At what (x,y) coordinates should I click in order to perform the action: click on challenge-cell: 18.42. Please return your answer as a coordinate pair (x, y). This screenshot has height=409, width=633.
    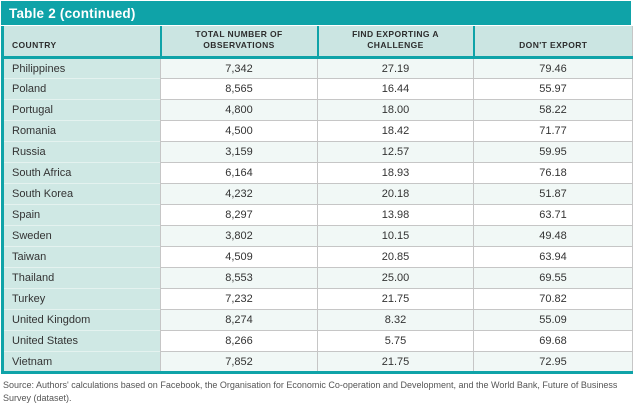
    Looking at the image, I should click on (395, 131).